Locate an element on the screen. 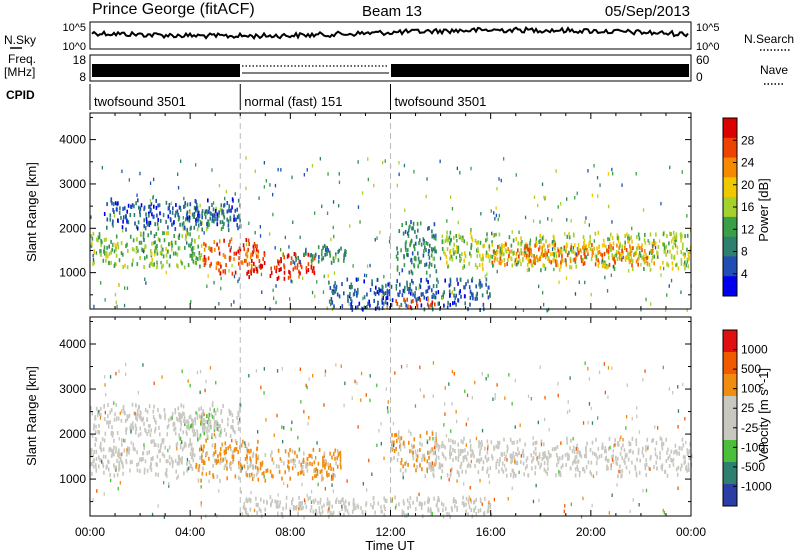 This screenshot has height=554, width=800. y-tick-label: 4000 is located at coordinates (72, 344).